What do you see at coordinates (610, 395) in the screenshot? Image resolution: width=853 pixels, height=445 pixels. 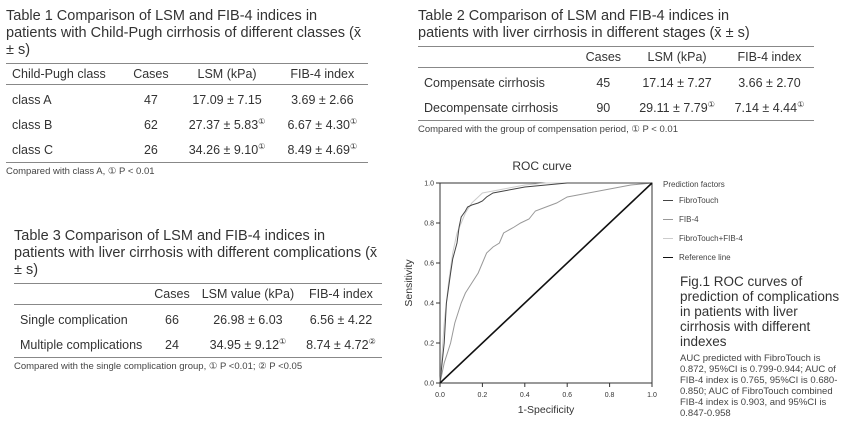 I see `x-tick-label: 0.8` at bounding box center [610, 395].